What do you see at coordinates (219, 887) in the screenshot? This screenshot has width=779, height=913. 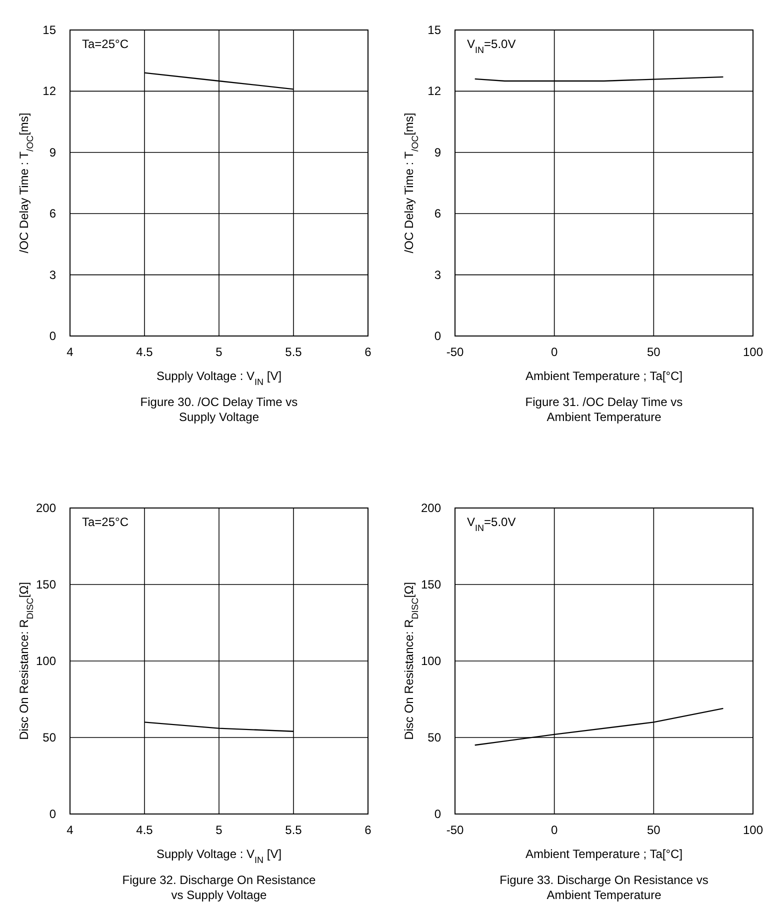 I see `text: Figure 32. Discharge On Resistance vs Supply Voltage` at bounding box center [219, 887].